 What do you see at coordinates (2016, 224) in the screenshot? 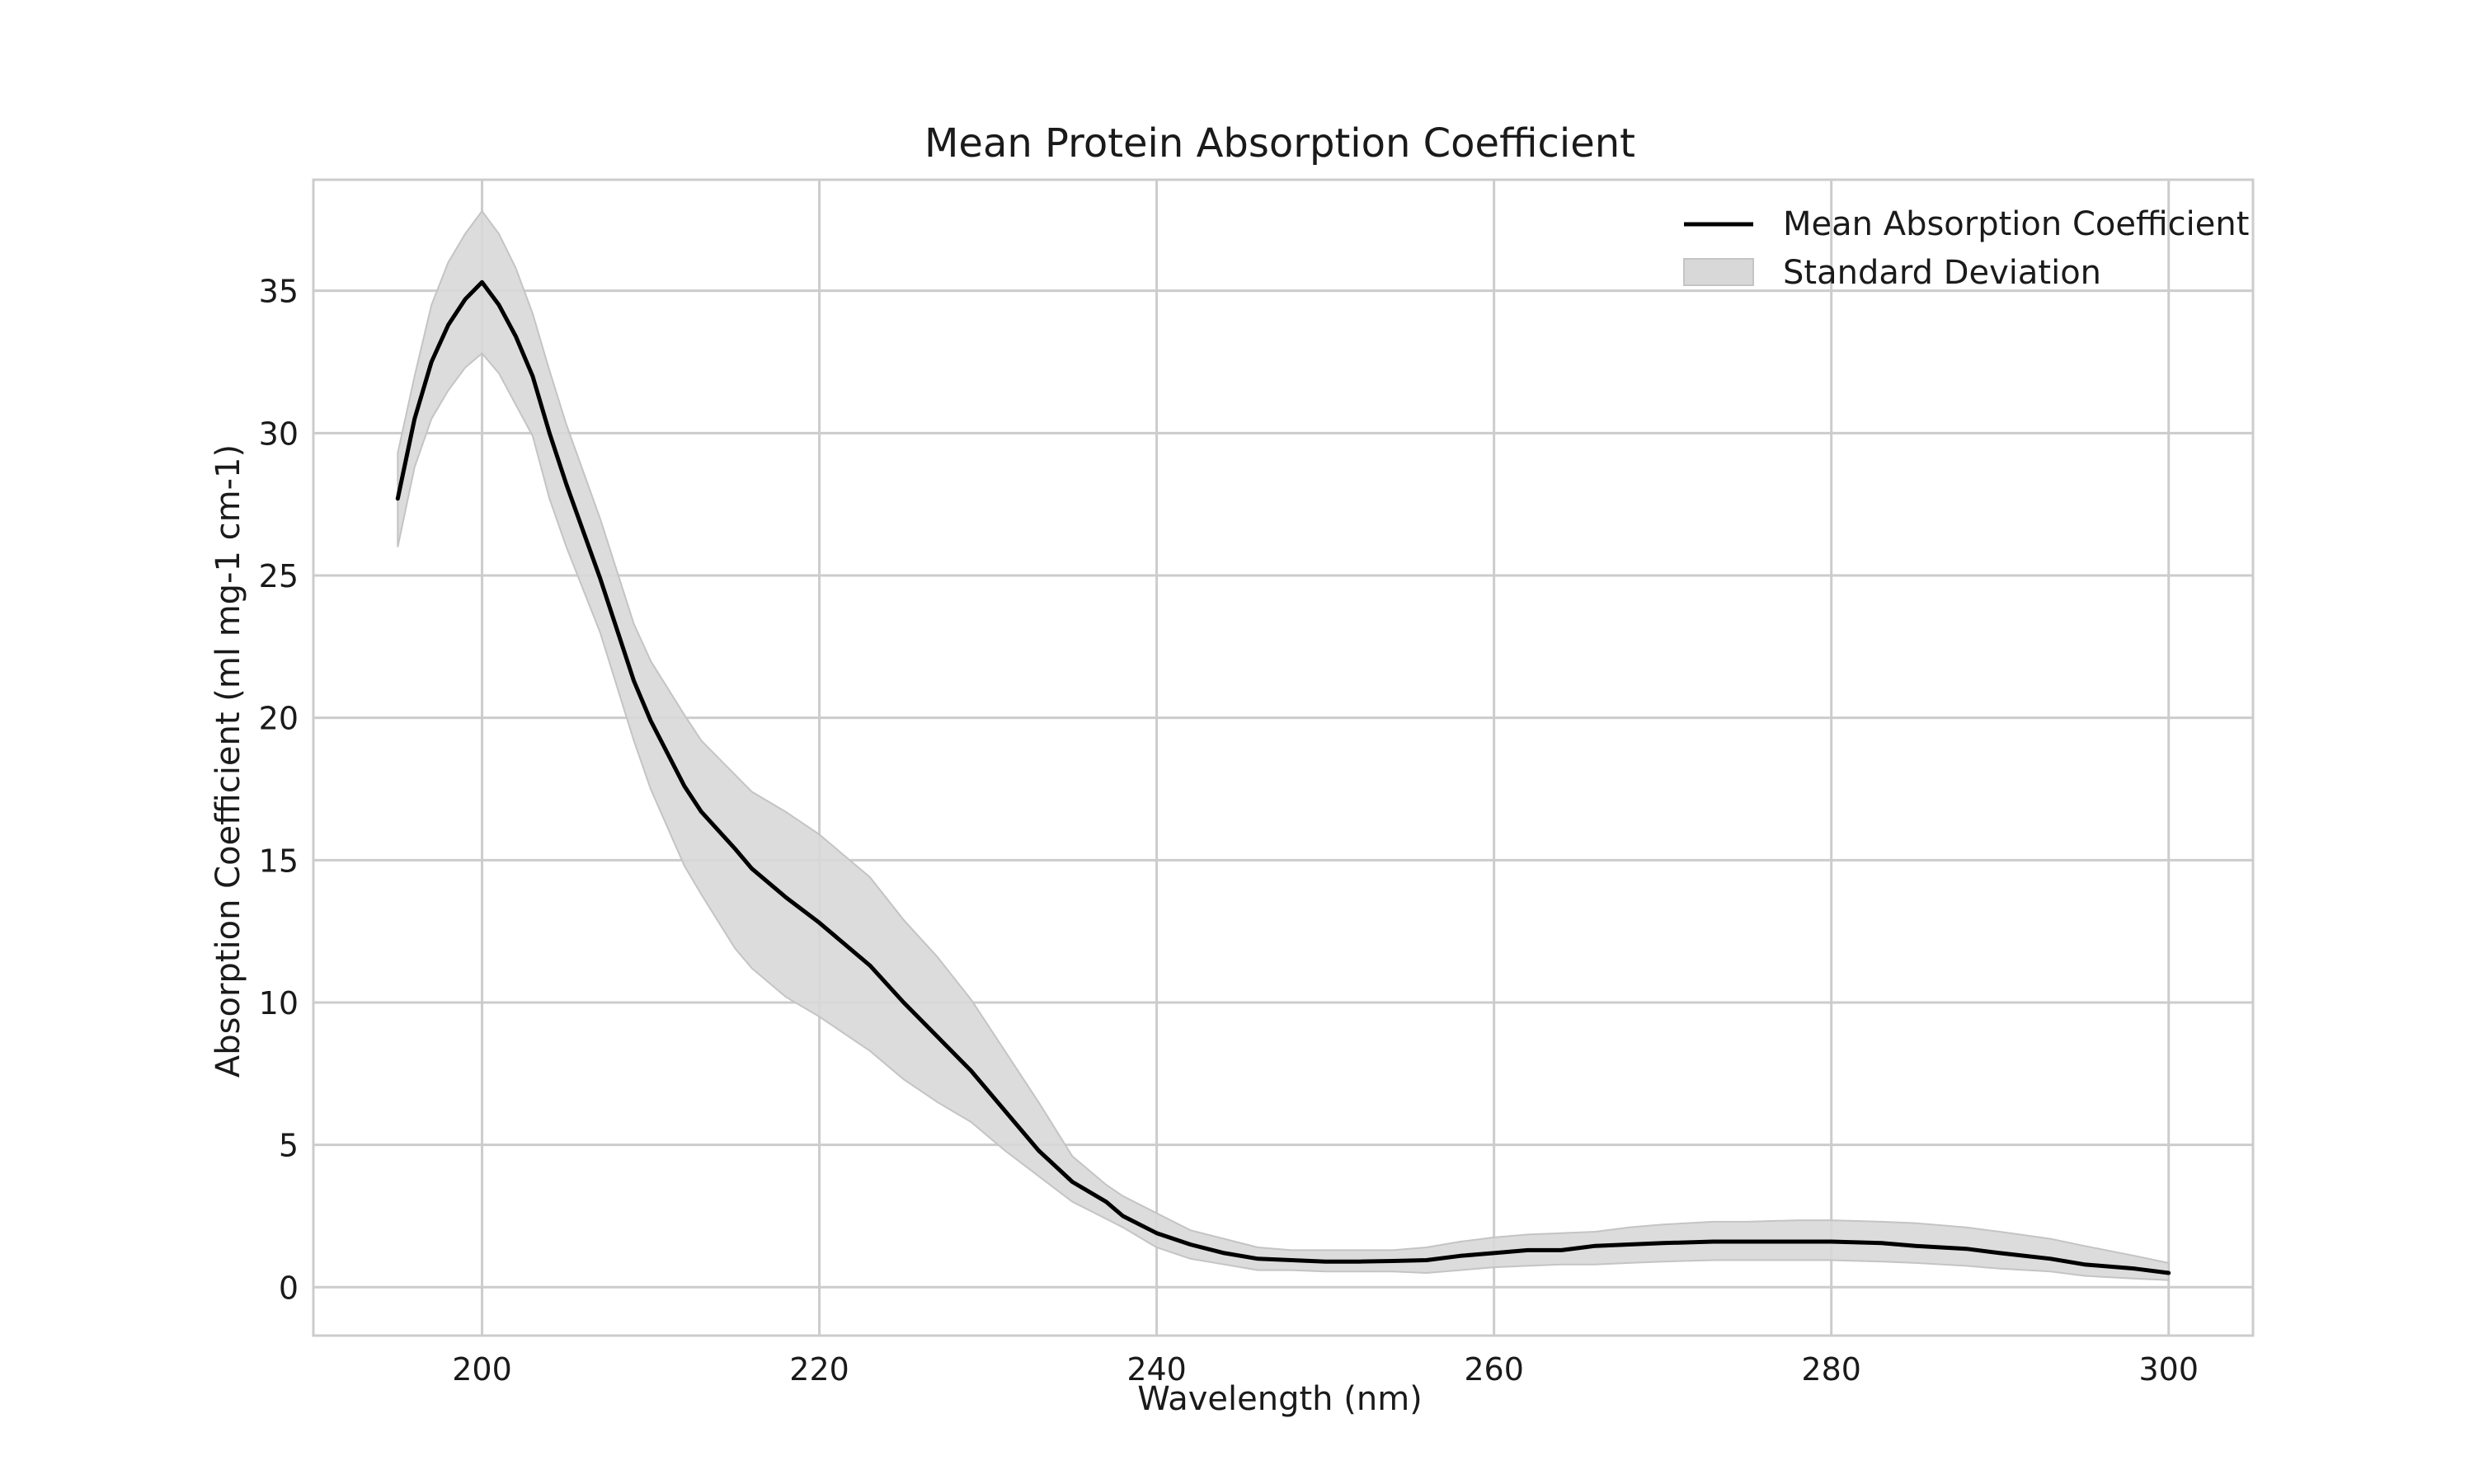
I see `legend-label-mean: Mean Absorption Coefficient` at bounding box center [2016, 224].